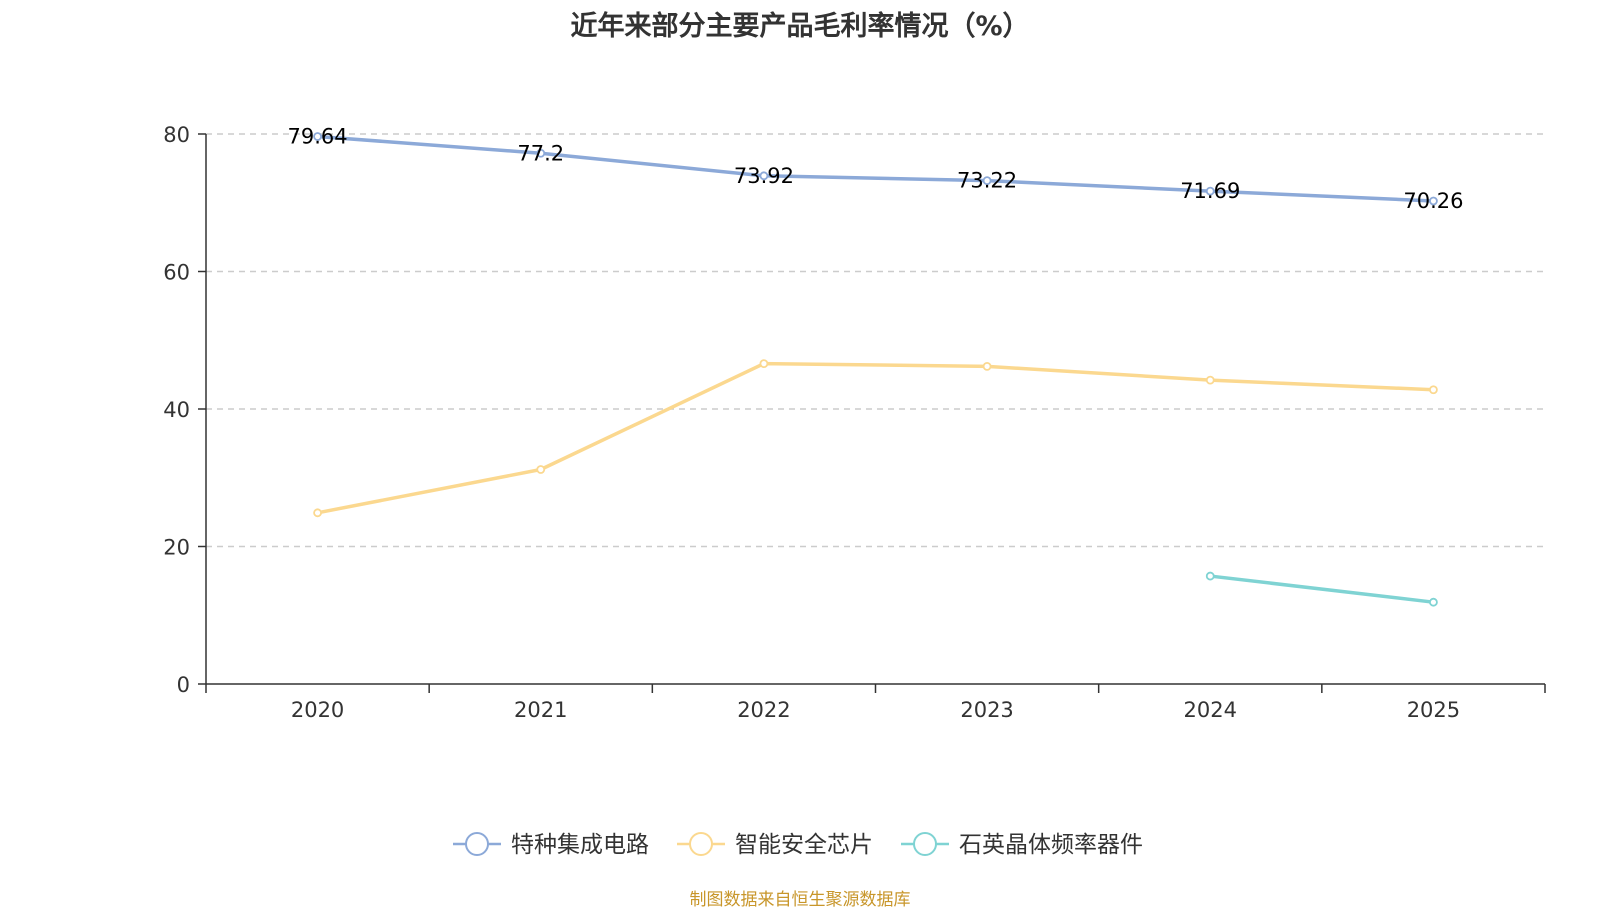 The height and width of the screenshot is (910, 1600). Describe the element at coordinates (804, 845) in the screenshot. I see `legend-label: 智能安全芯片` at that location.